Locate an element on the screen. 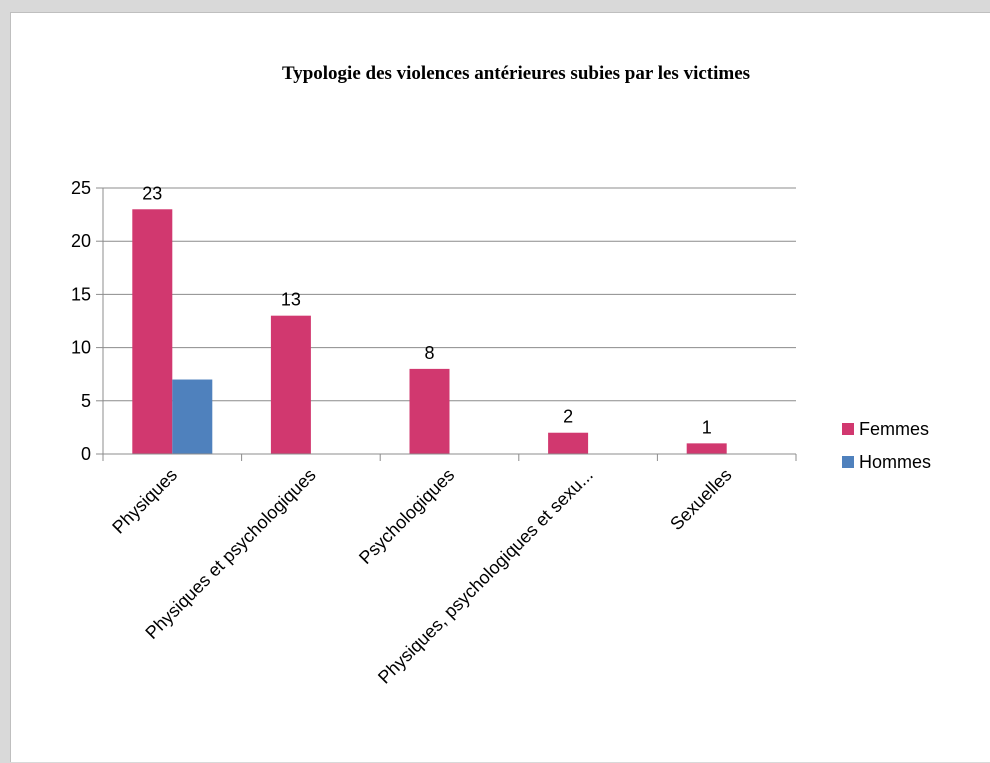  legend-label-femmes: Femmes is located at coordinates (894, 429).